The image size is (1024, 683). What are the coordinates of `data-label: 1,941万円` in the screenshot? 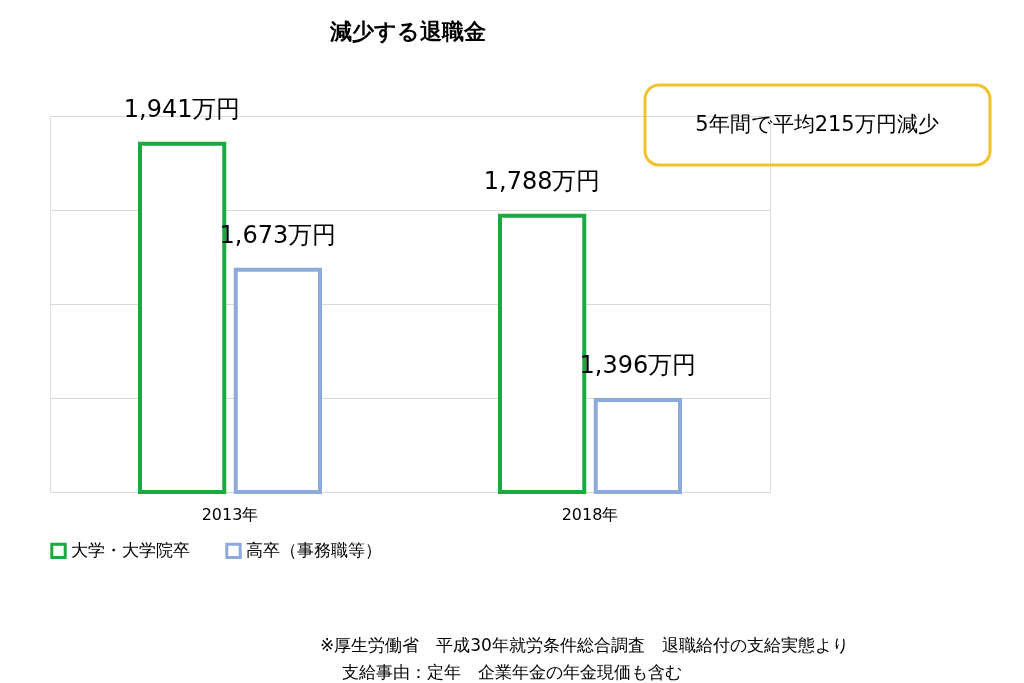 It's located at (182, 108).